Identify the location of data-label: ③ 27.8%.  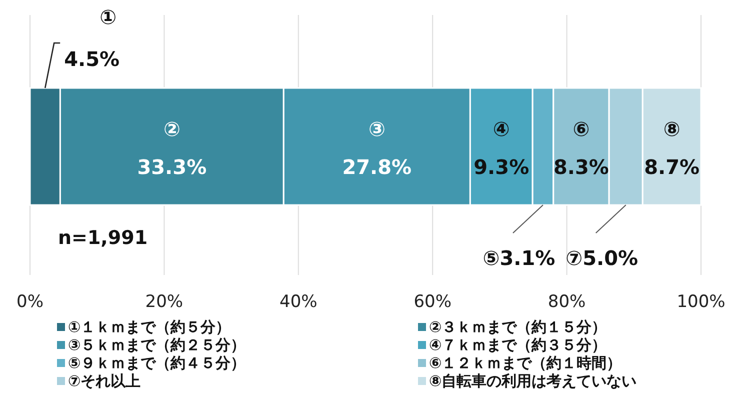
(377, 148).